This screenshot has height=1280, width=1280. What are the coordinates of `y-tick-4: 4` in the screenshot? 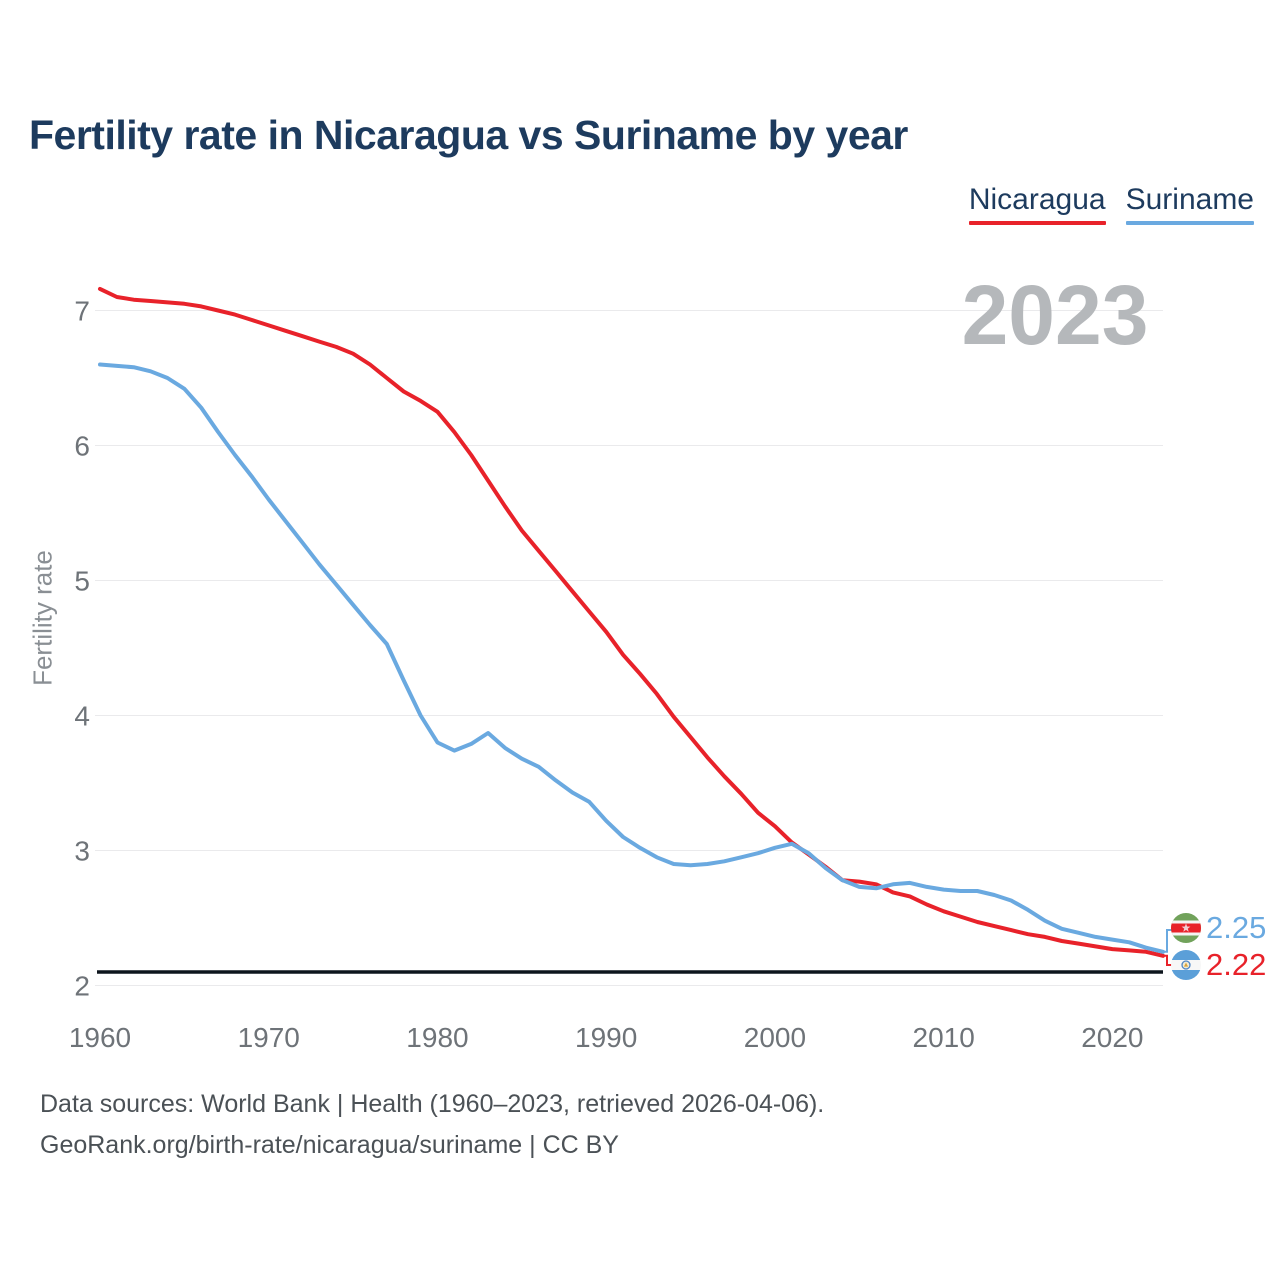 It's located at (82, 716).